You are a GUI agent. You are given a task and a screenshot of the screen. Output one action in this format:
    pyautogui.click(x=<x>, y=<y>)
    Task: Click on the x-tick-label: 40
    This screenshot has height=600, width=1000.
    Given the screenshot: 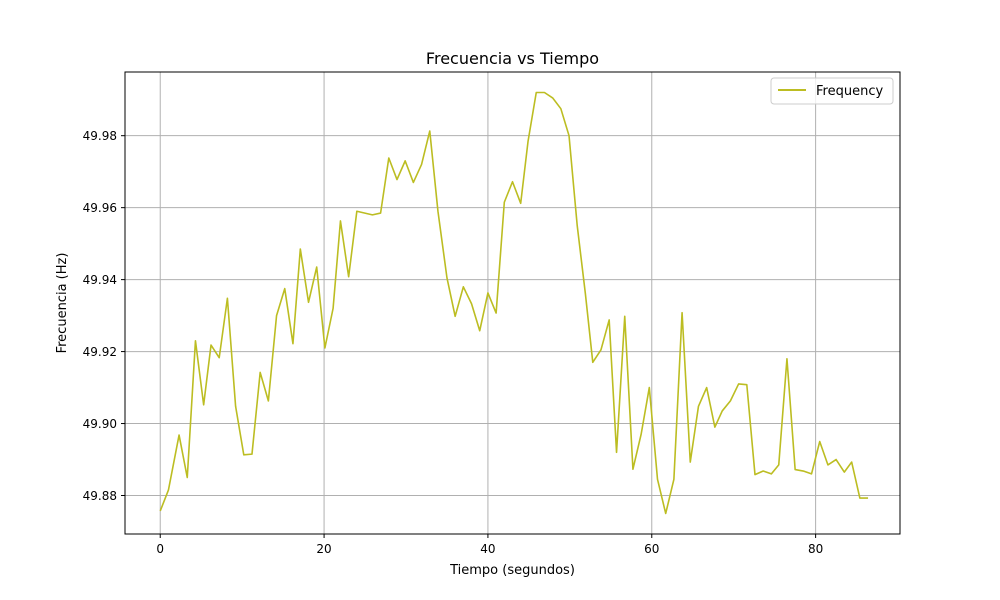 What is the action you would take?
    pyautogui.click(x=487, y=549)
    